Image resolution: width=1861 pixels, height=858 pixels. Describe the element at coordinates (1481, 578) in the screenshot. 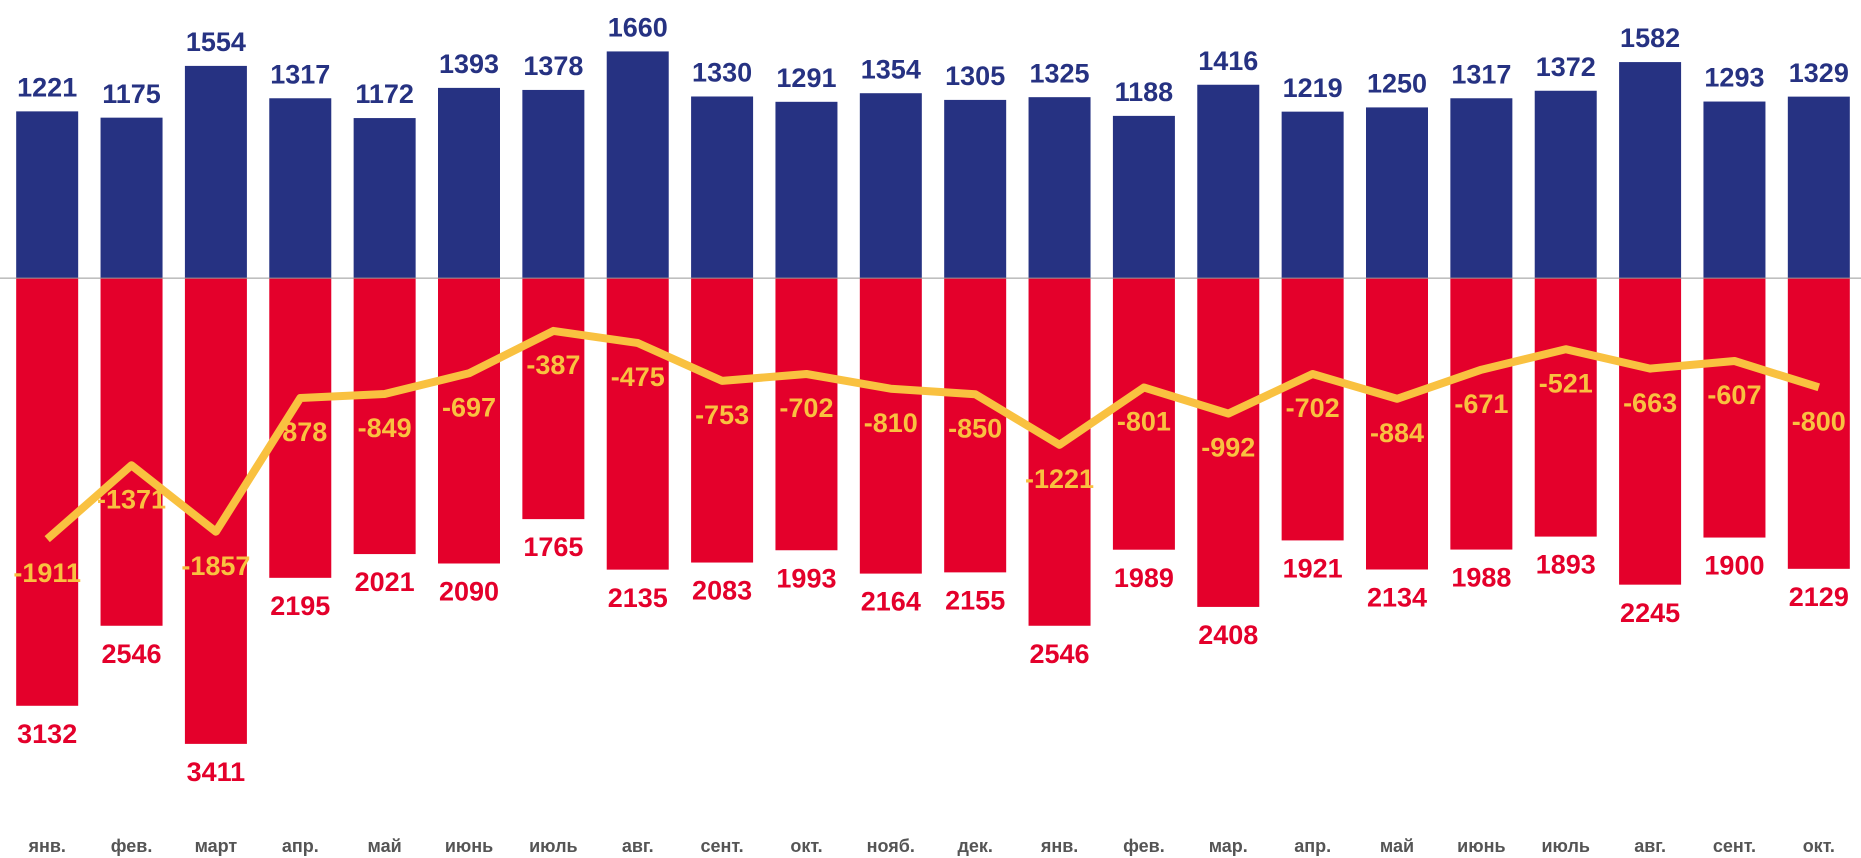

I see `data-label: 1988` at that location.